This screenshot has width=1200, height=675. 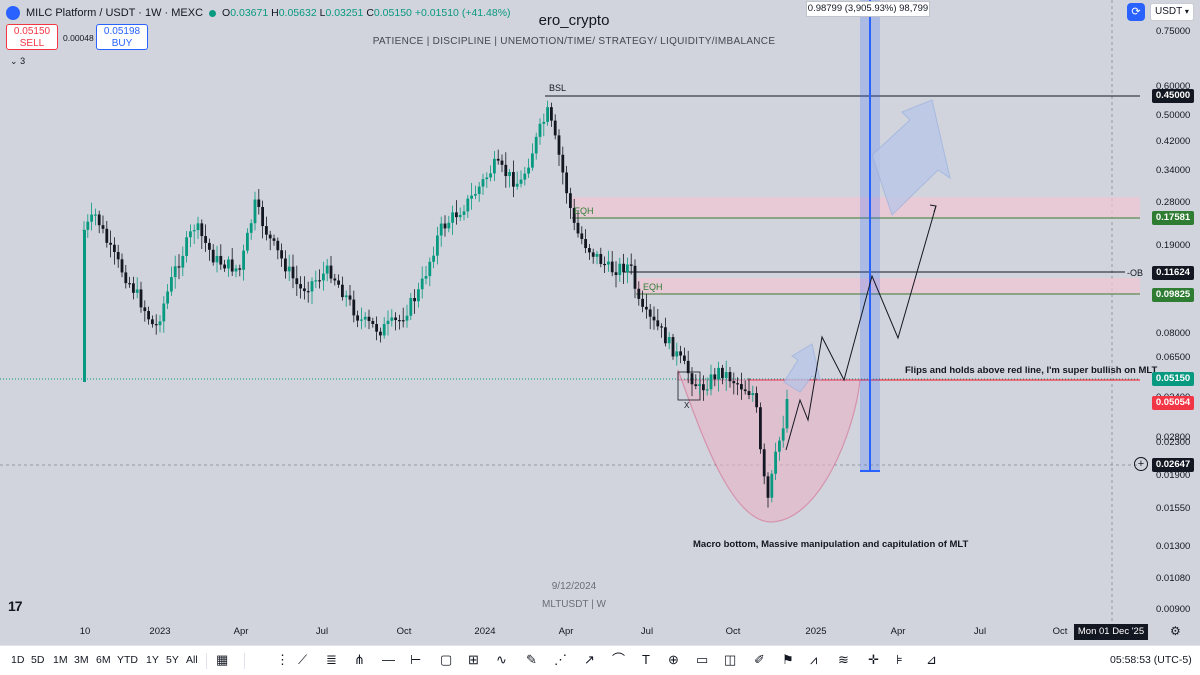 I want to click on long-position-icon: ⊕, so click(x=673, y=659).